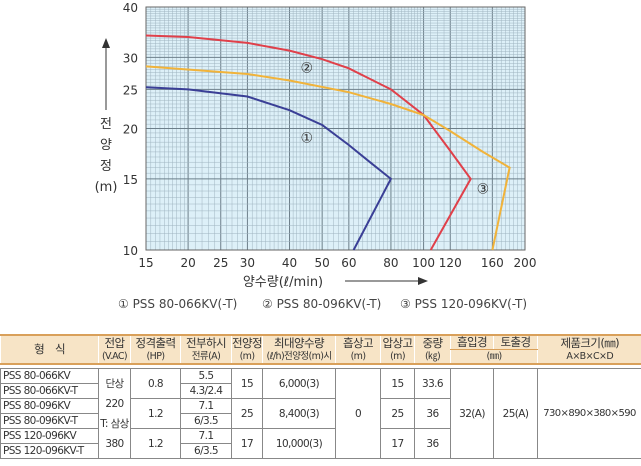 This screenshot has width=641, height=466. I want to click on y-label-part: (m), so click(106, 187).